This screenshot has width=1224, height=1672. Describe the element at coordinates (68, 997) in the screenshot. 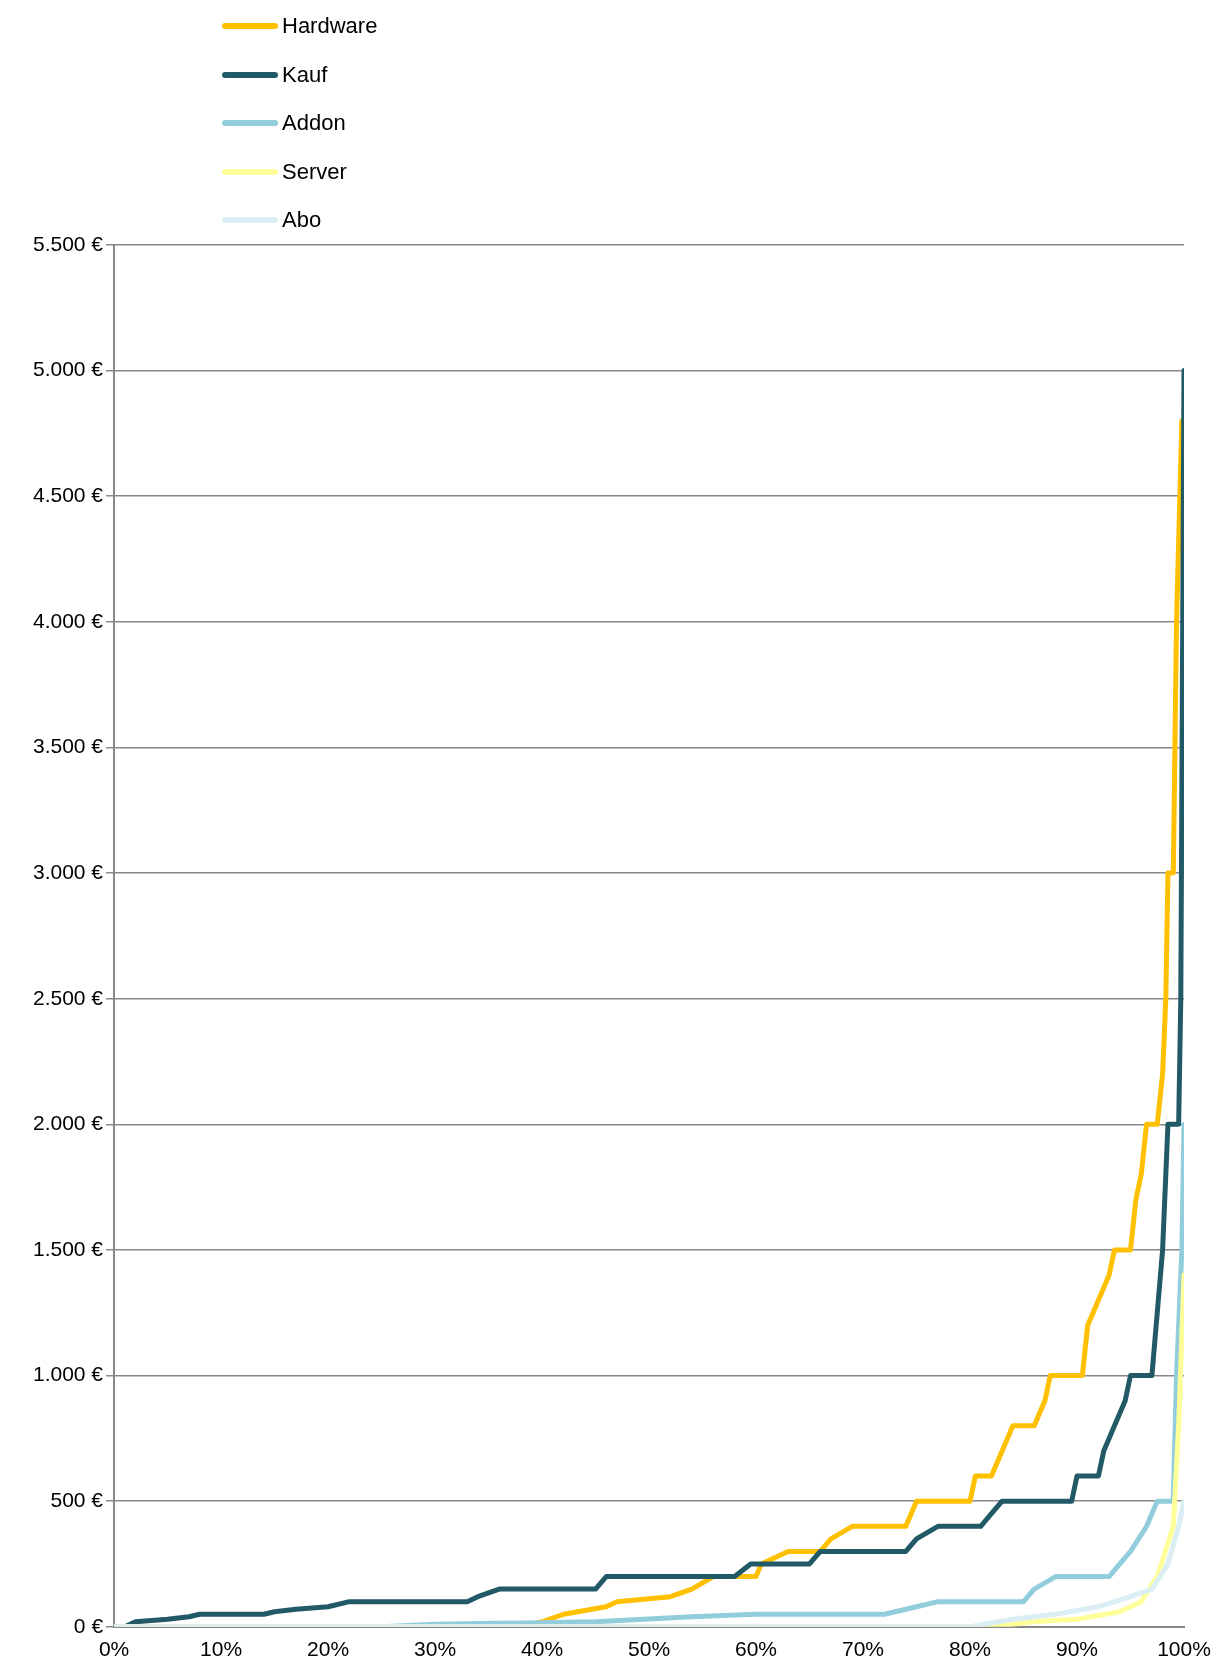

I see `y-tick-label: 2.500 €` at that location.